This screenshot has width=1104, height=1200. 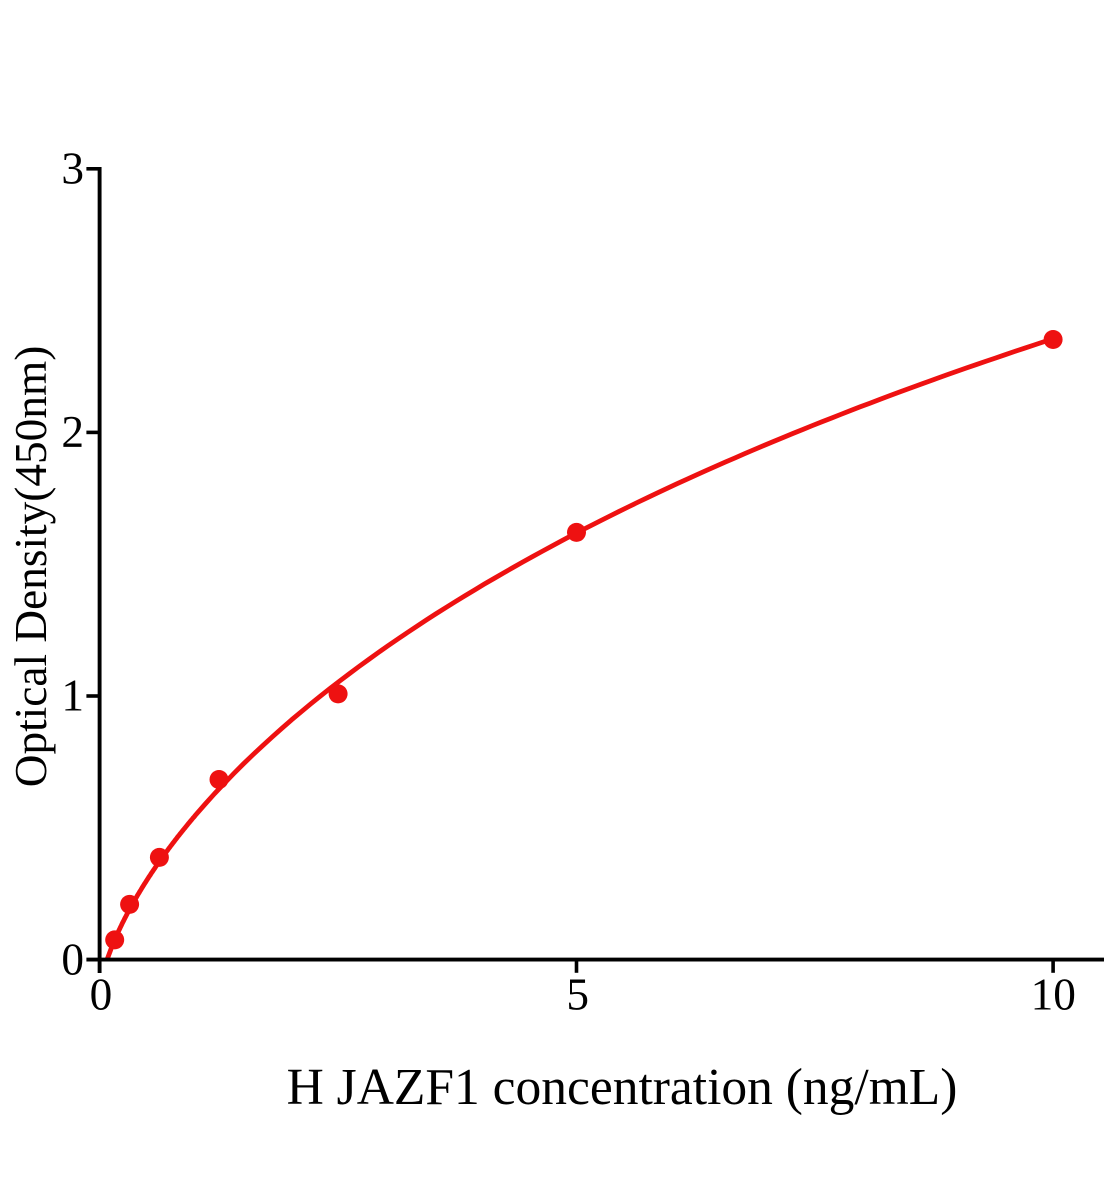 I want to click on svg-text: 5, so click(x=577, y=995).